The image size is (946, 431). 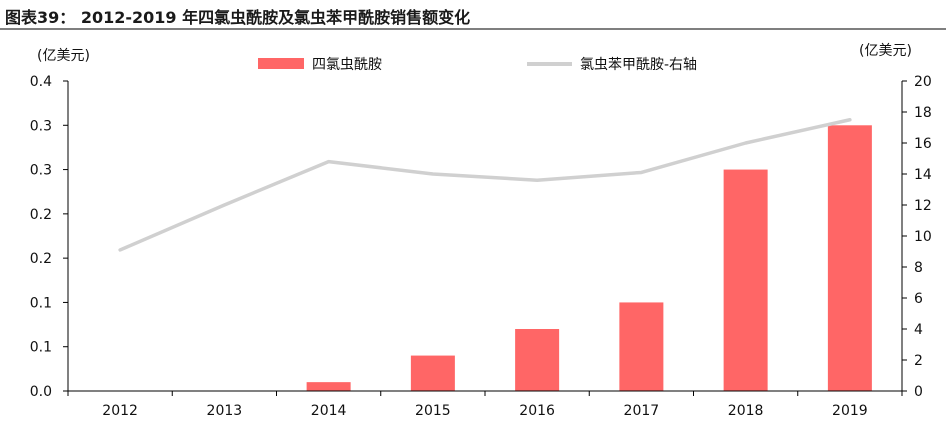 I want to click on figure-title: 图表39： 2012-2019 年四氯虫酰胺及氯虫苯甲酰胺销售额变化, so click(x=238, y=17).